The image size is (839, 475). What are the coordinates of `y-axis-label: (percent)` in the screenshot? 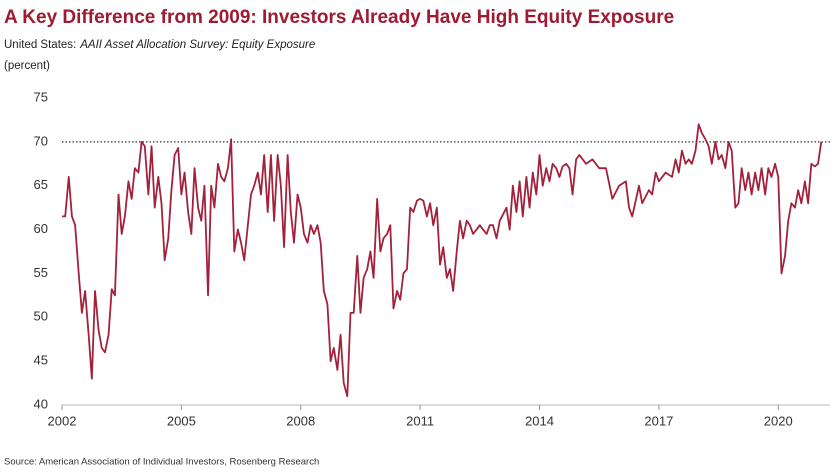 It's located at (27, 66).